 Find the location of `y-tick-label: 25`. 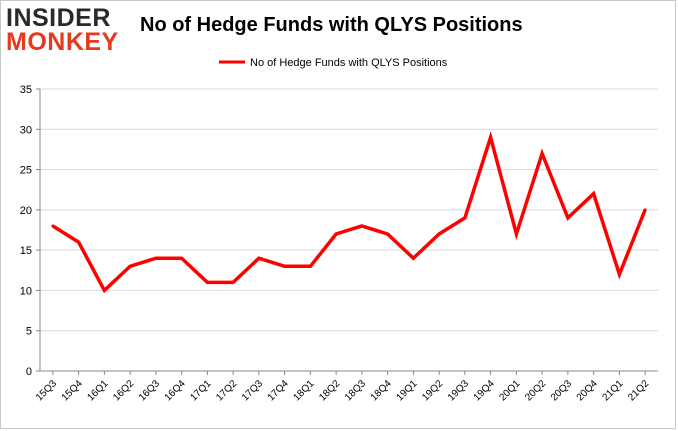

y-tick-label: 25 is located at coordinates (26, 171).